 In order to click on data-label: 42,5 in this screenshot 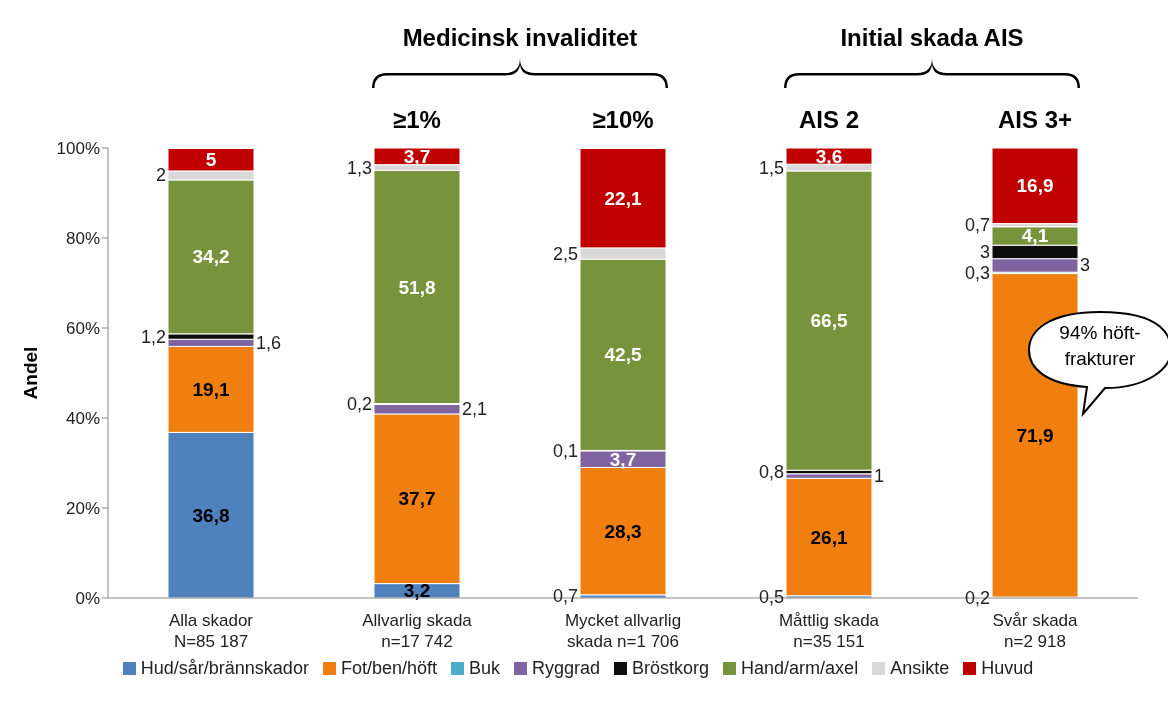, I will do `click(623, 355)`.